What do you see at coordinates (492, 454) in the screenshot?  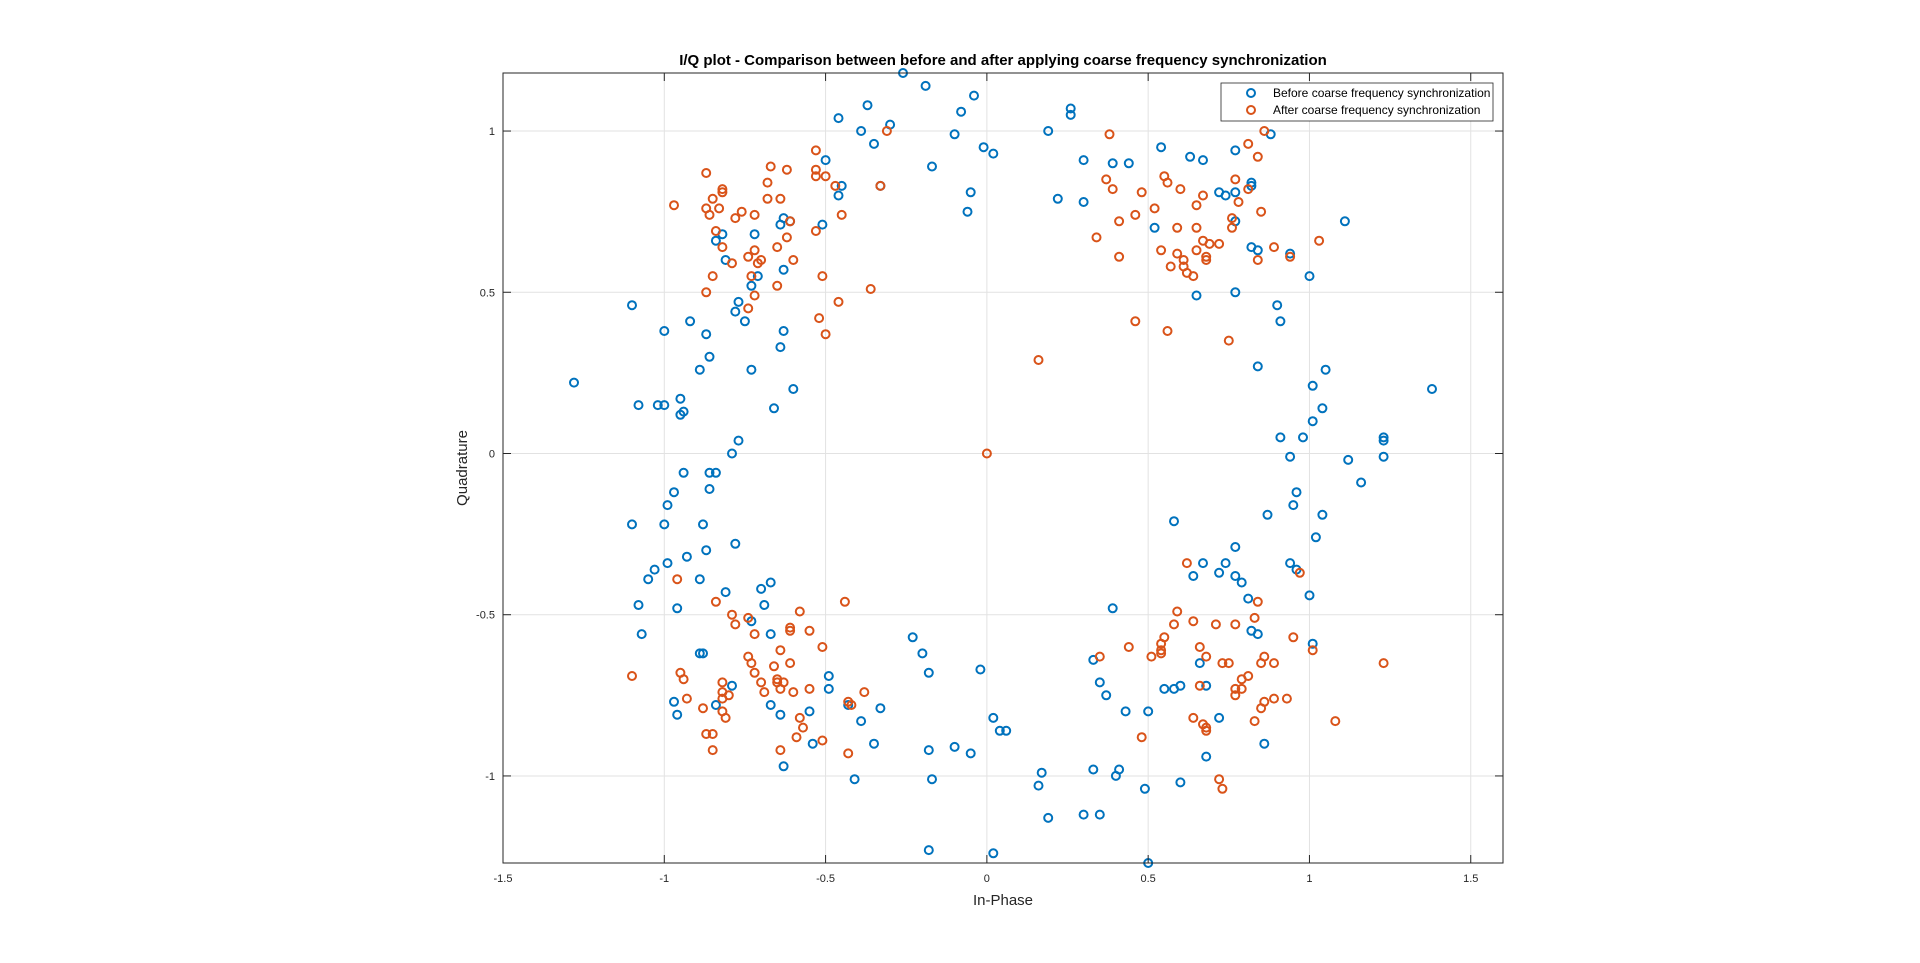 I see `y-tick-label: 0` at bounding box center [492, 454].